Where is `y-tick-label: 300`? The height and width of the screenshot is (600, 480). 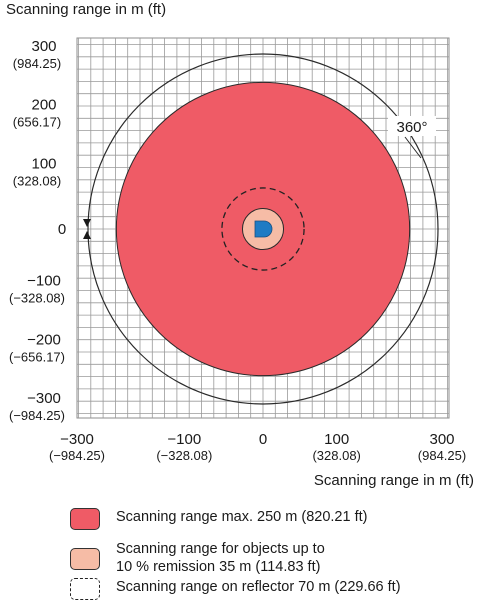
y-tick-label: 300 is located at coordinates (43, 46).